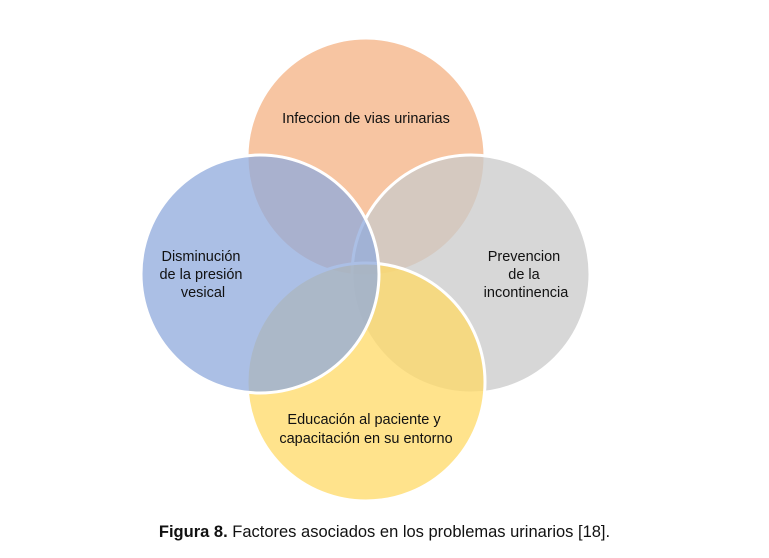  Describe the element at coordinates (364, 420) in the screenshot. I see `circle-bottom-label-line: Educación al paciente y` at that location.